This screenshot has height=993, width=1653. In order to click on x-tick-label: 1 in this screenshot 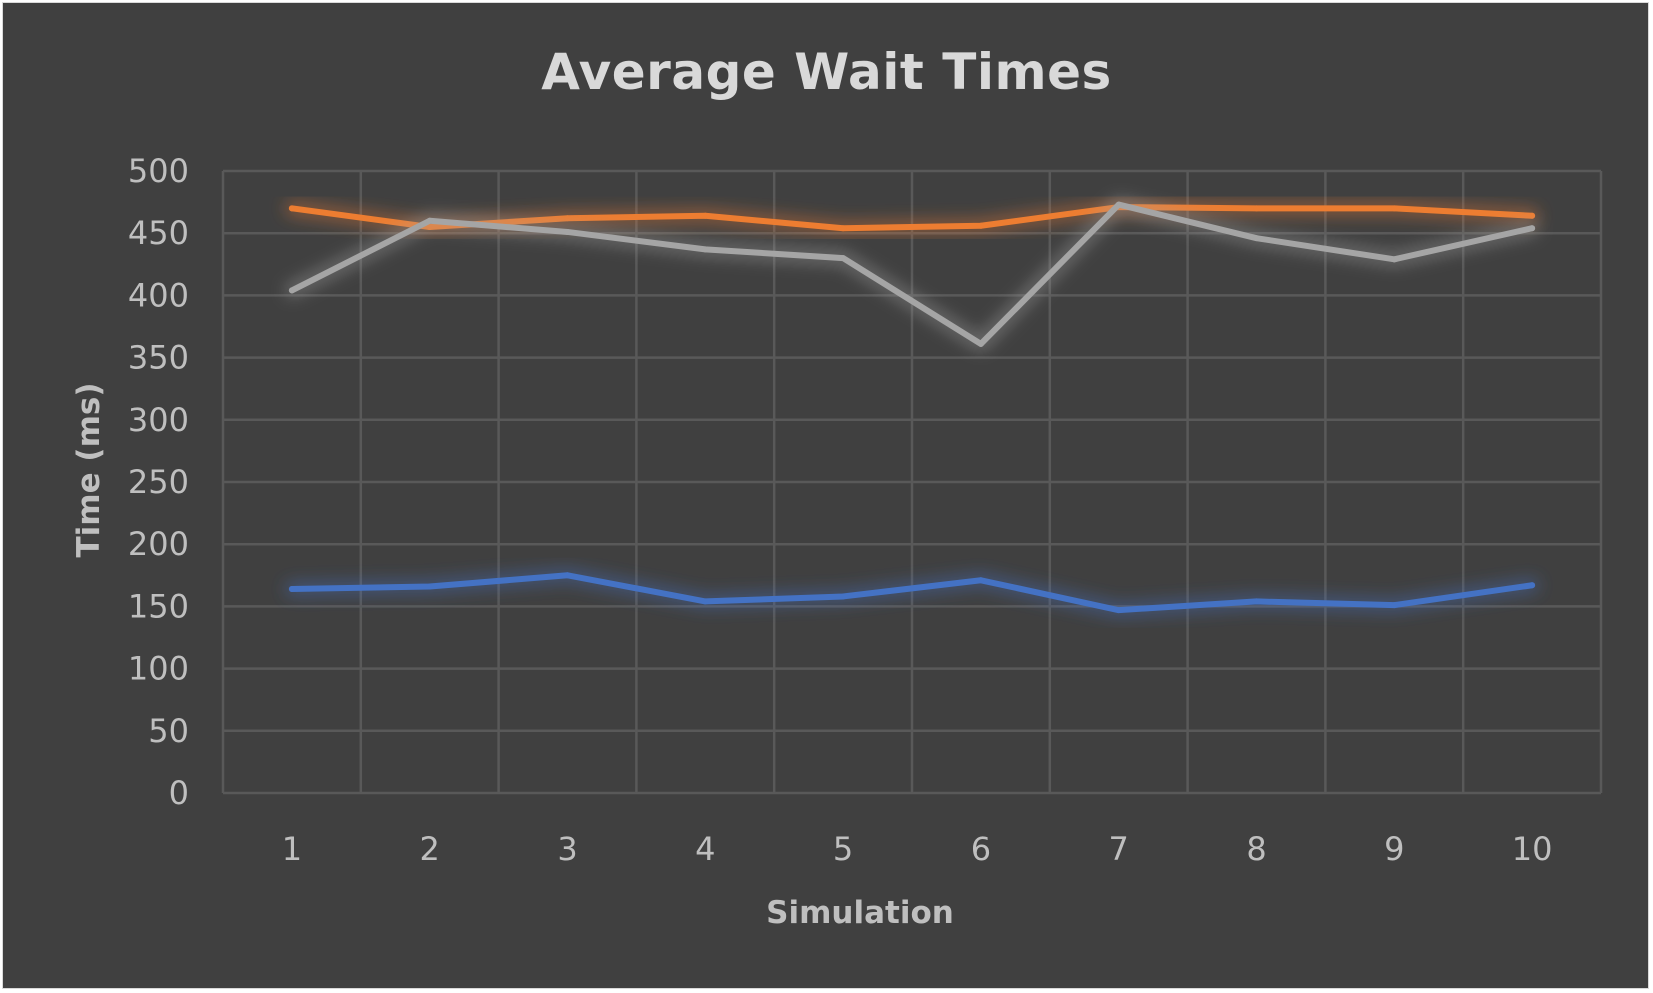, I will do `click(292, 849)`.